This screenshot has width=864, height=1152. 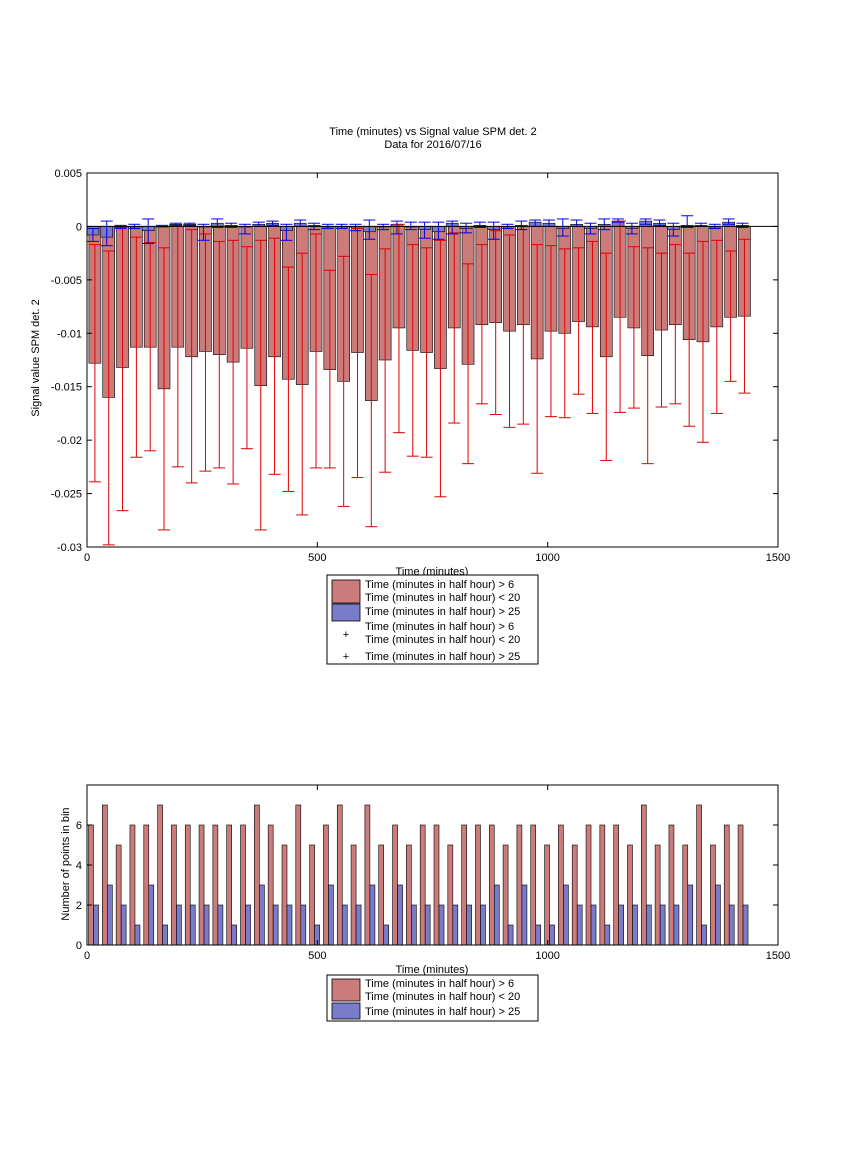 I want to click on count-y-tick-label: 4, so click(x=79, y=866).